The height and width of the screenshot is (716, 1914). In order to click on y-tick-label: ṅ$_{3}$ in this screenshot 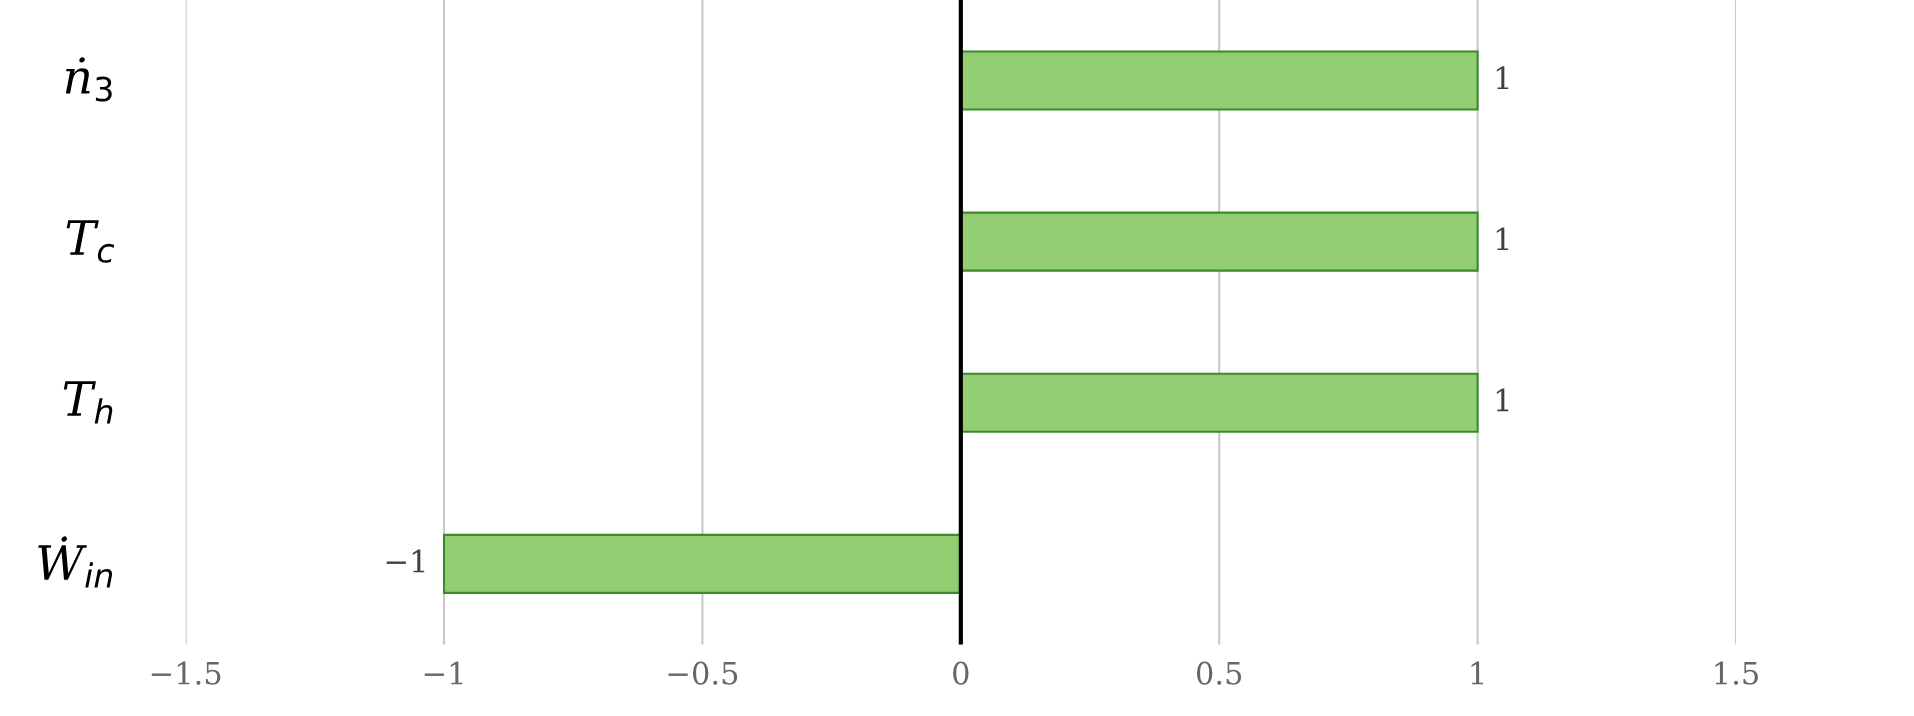, I will do `click(88, 79)`.